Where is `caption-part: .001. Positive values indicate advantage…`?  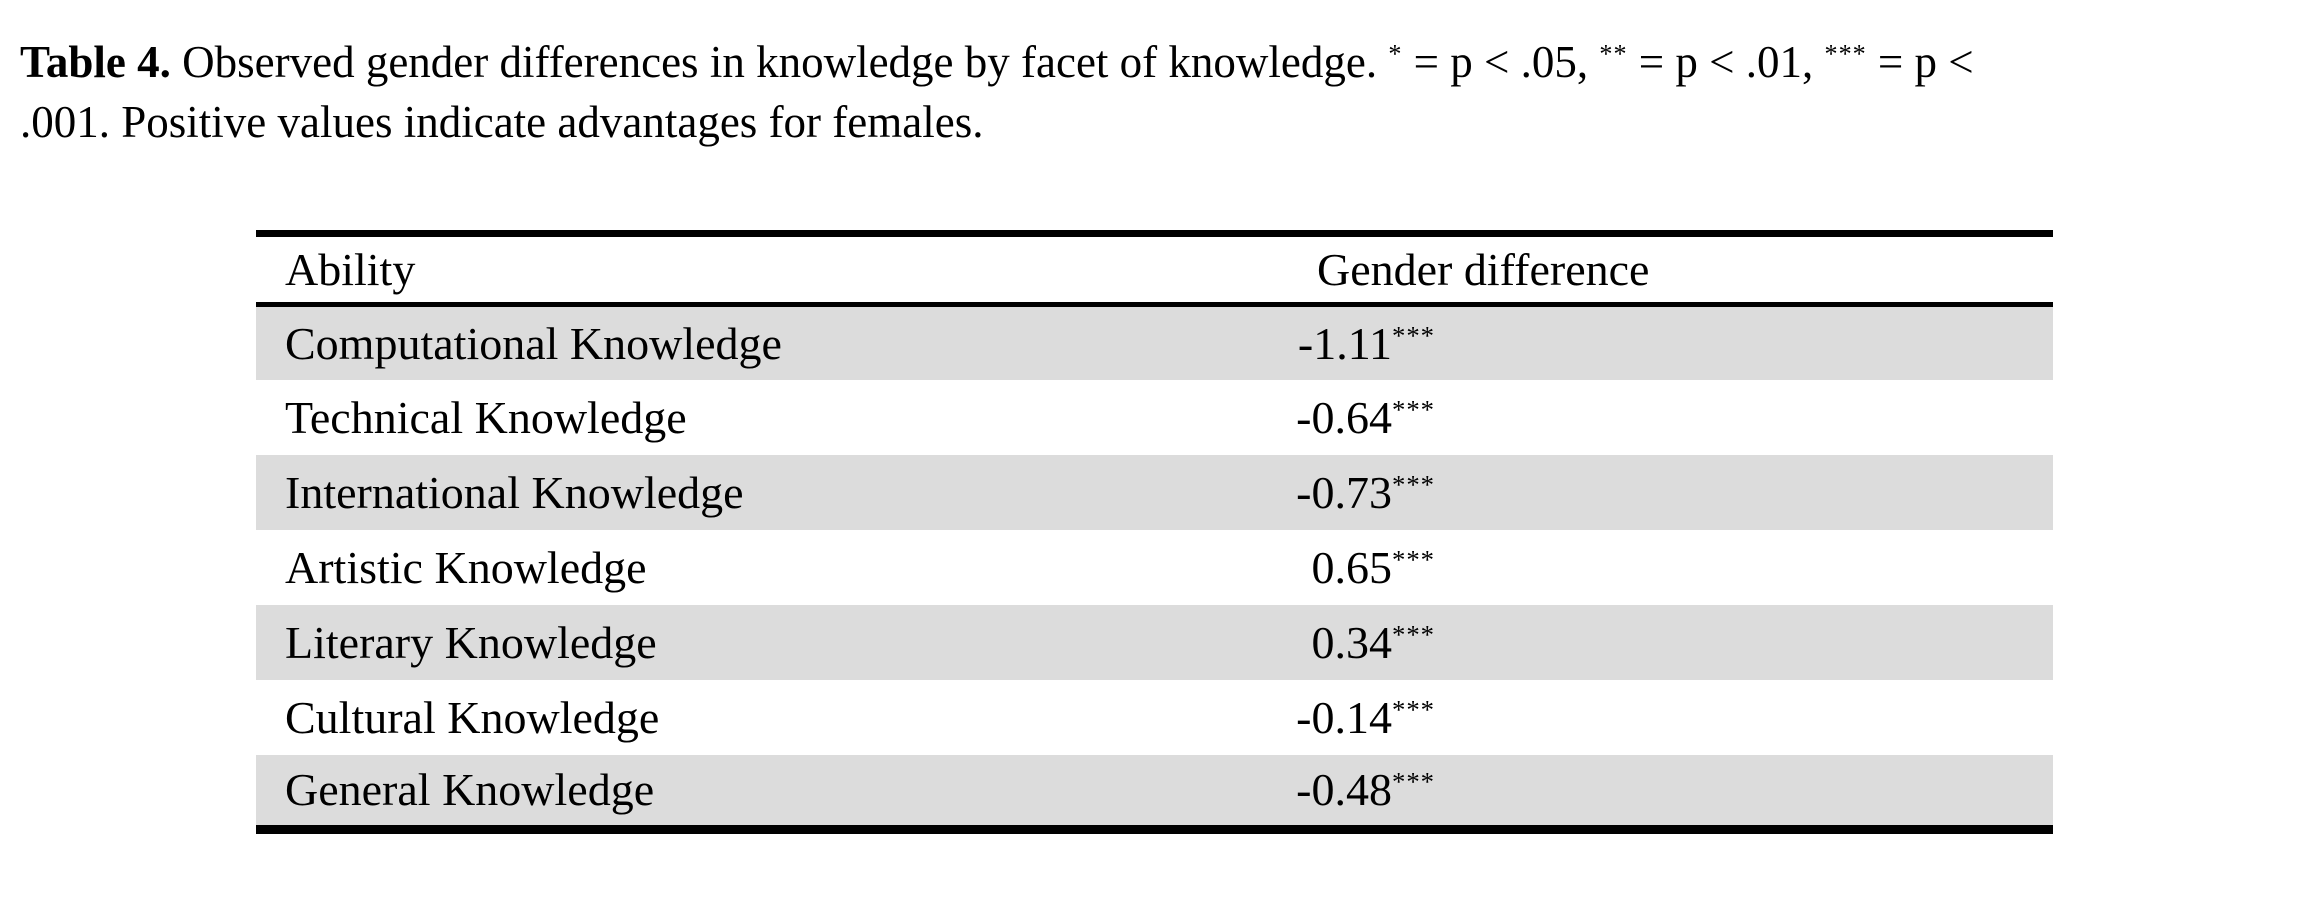
caption-part: .001. Positive values indicate advantage… is located at coordinates (502, 122).